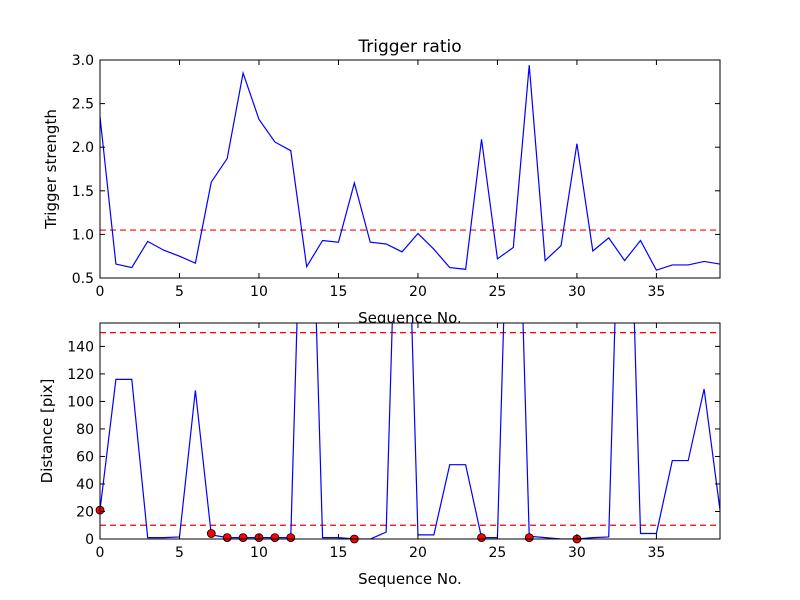  What do you see at coordinates (80, 347) in the screenshot?
I see `y-tick-label: 140` at bounding box center [80, 347].